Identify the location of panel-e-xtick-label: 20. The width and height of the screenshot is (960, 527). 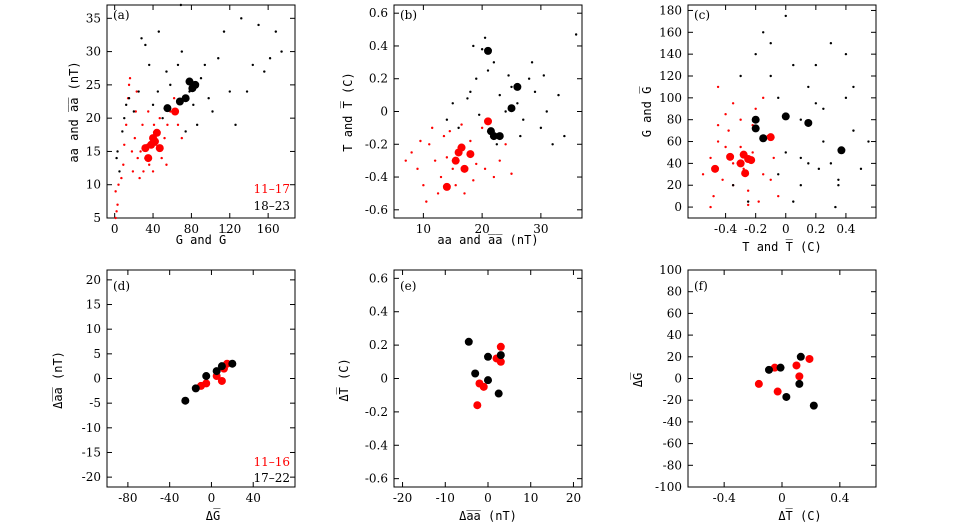
(573, 498).